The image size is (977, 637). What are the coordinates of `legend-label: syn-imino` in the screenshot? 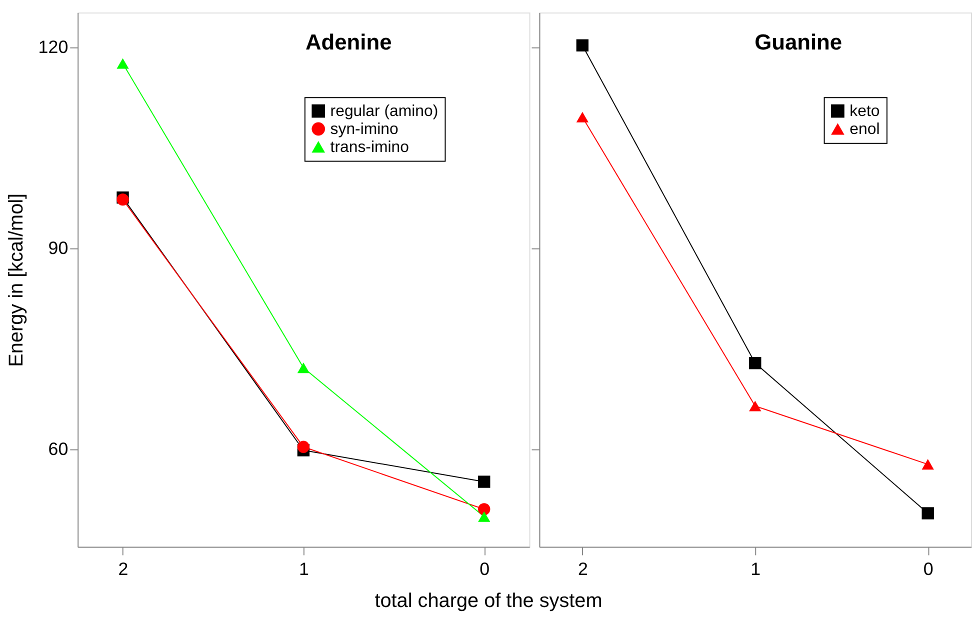 It's located at (364, 129).